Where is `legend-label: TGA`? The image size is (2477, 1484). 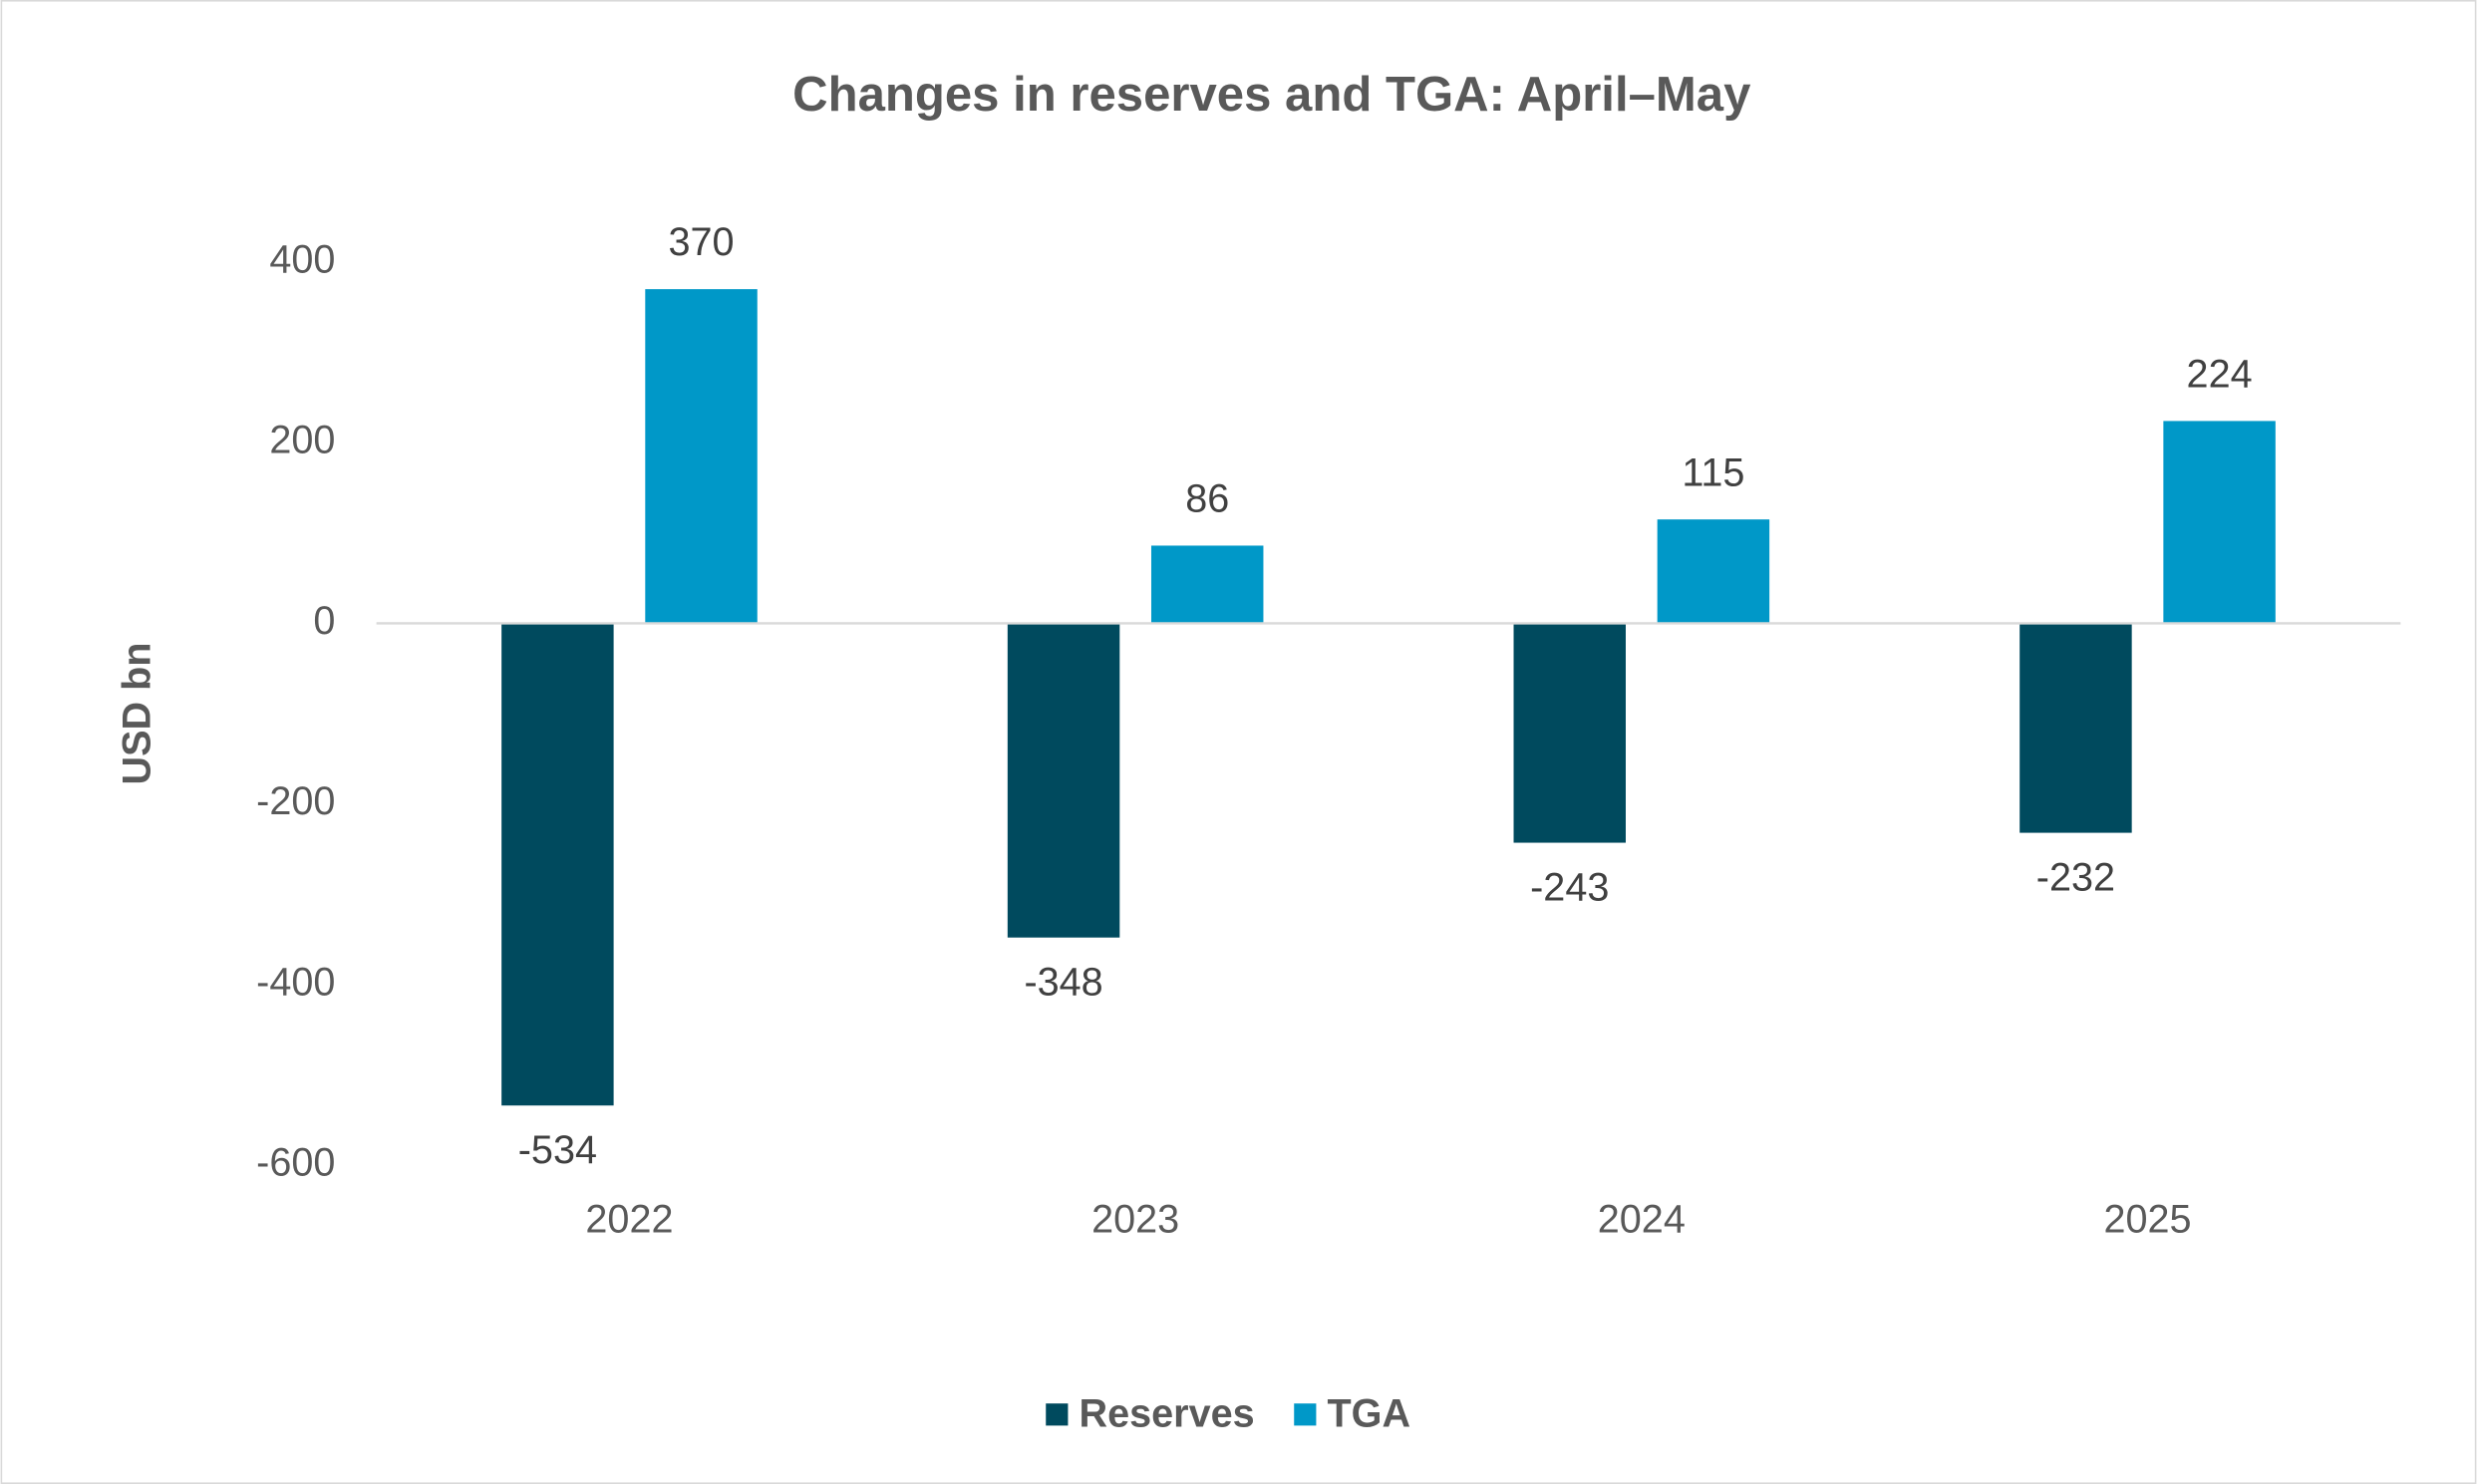 legend-label: TGA is located at coordinates (1369, 1413).